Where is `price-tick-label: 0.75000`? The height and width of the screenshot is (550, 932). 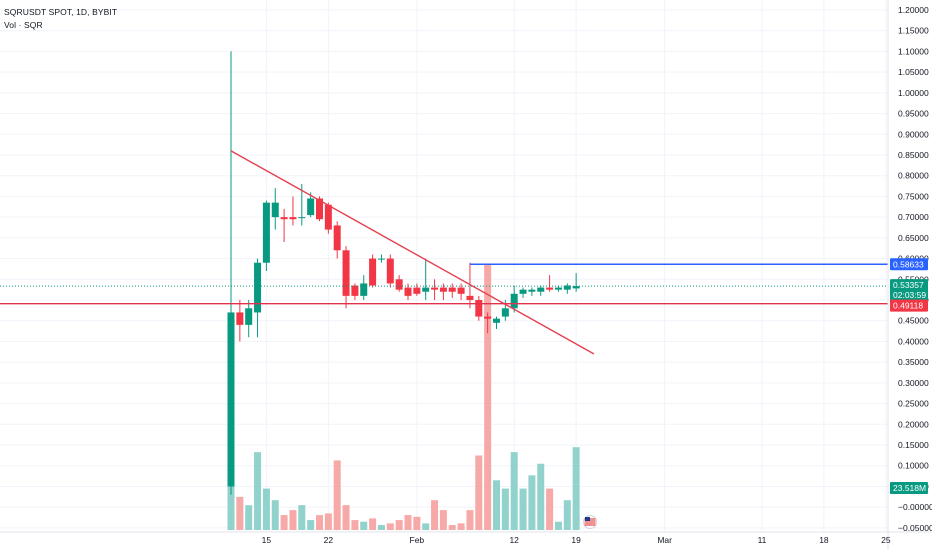
price-tick-label: 0.75000 is located at coordinates (913, 196).